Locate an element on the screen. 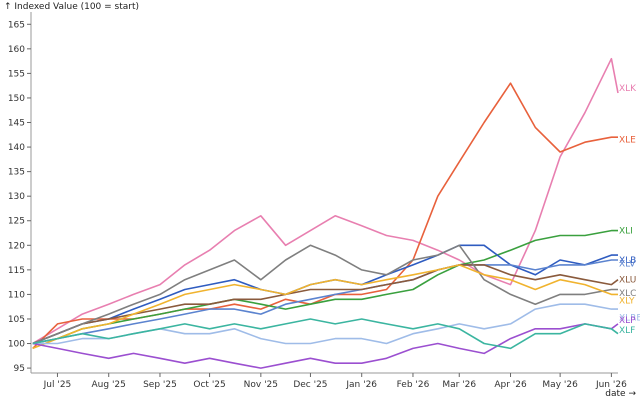  end-label-xlu: XLU is located at coordinates (627, 281).